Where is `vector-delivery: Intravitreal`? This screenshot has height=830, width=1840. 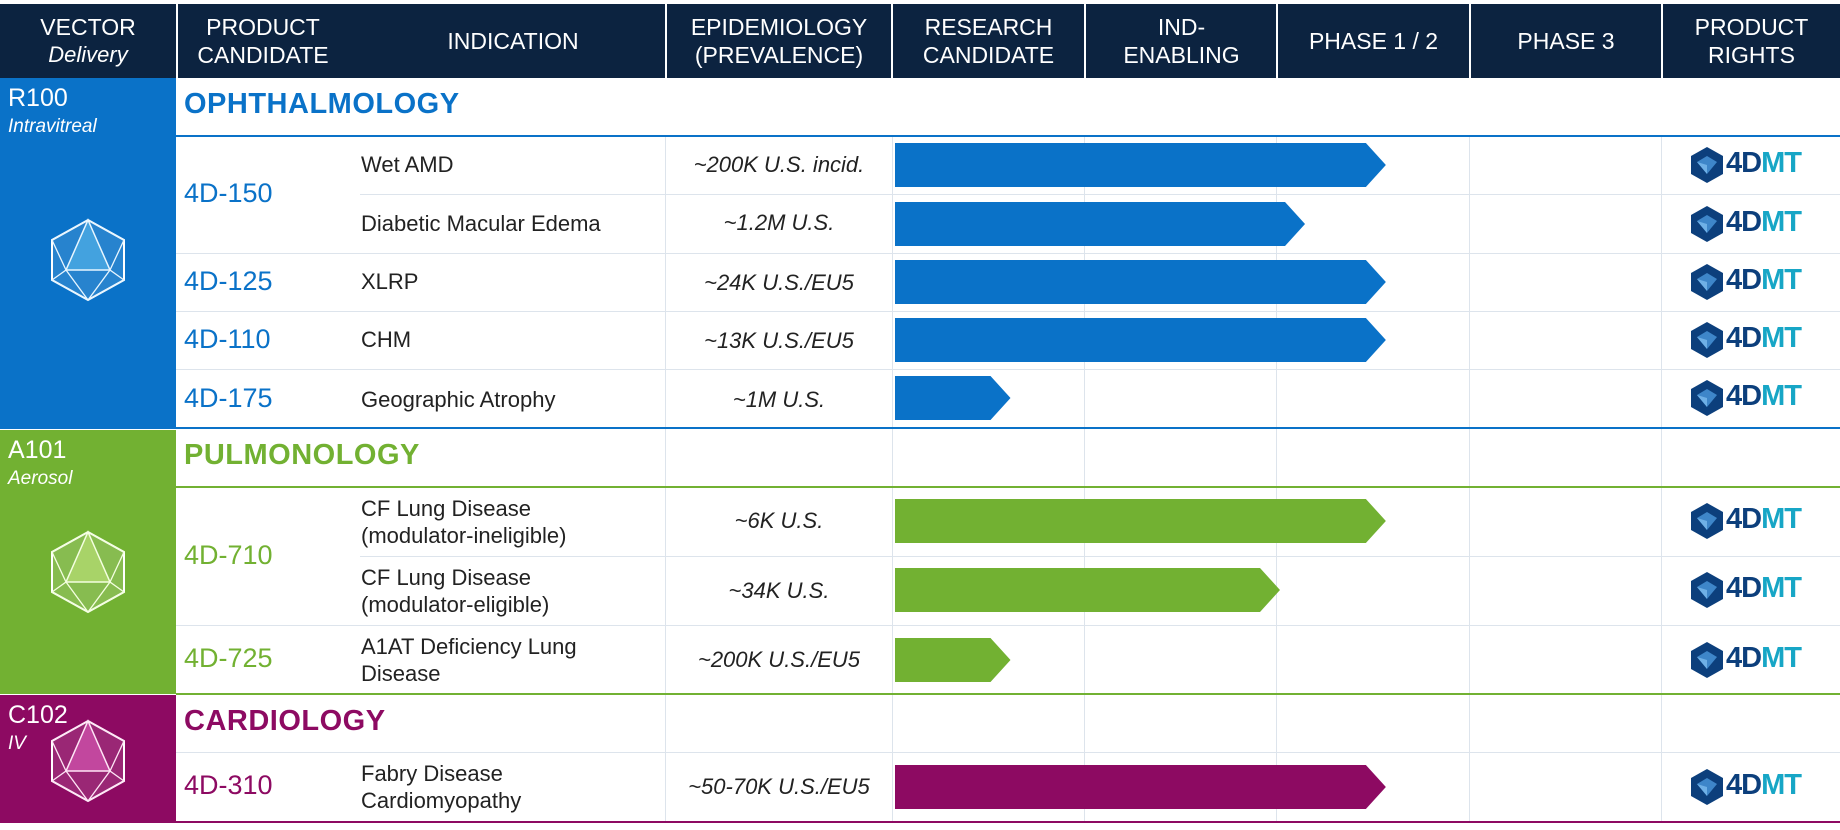 vector-delivery: Intravitreal is located at coordinates (52, 126).